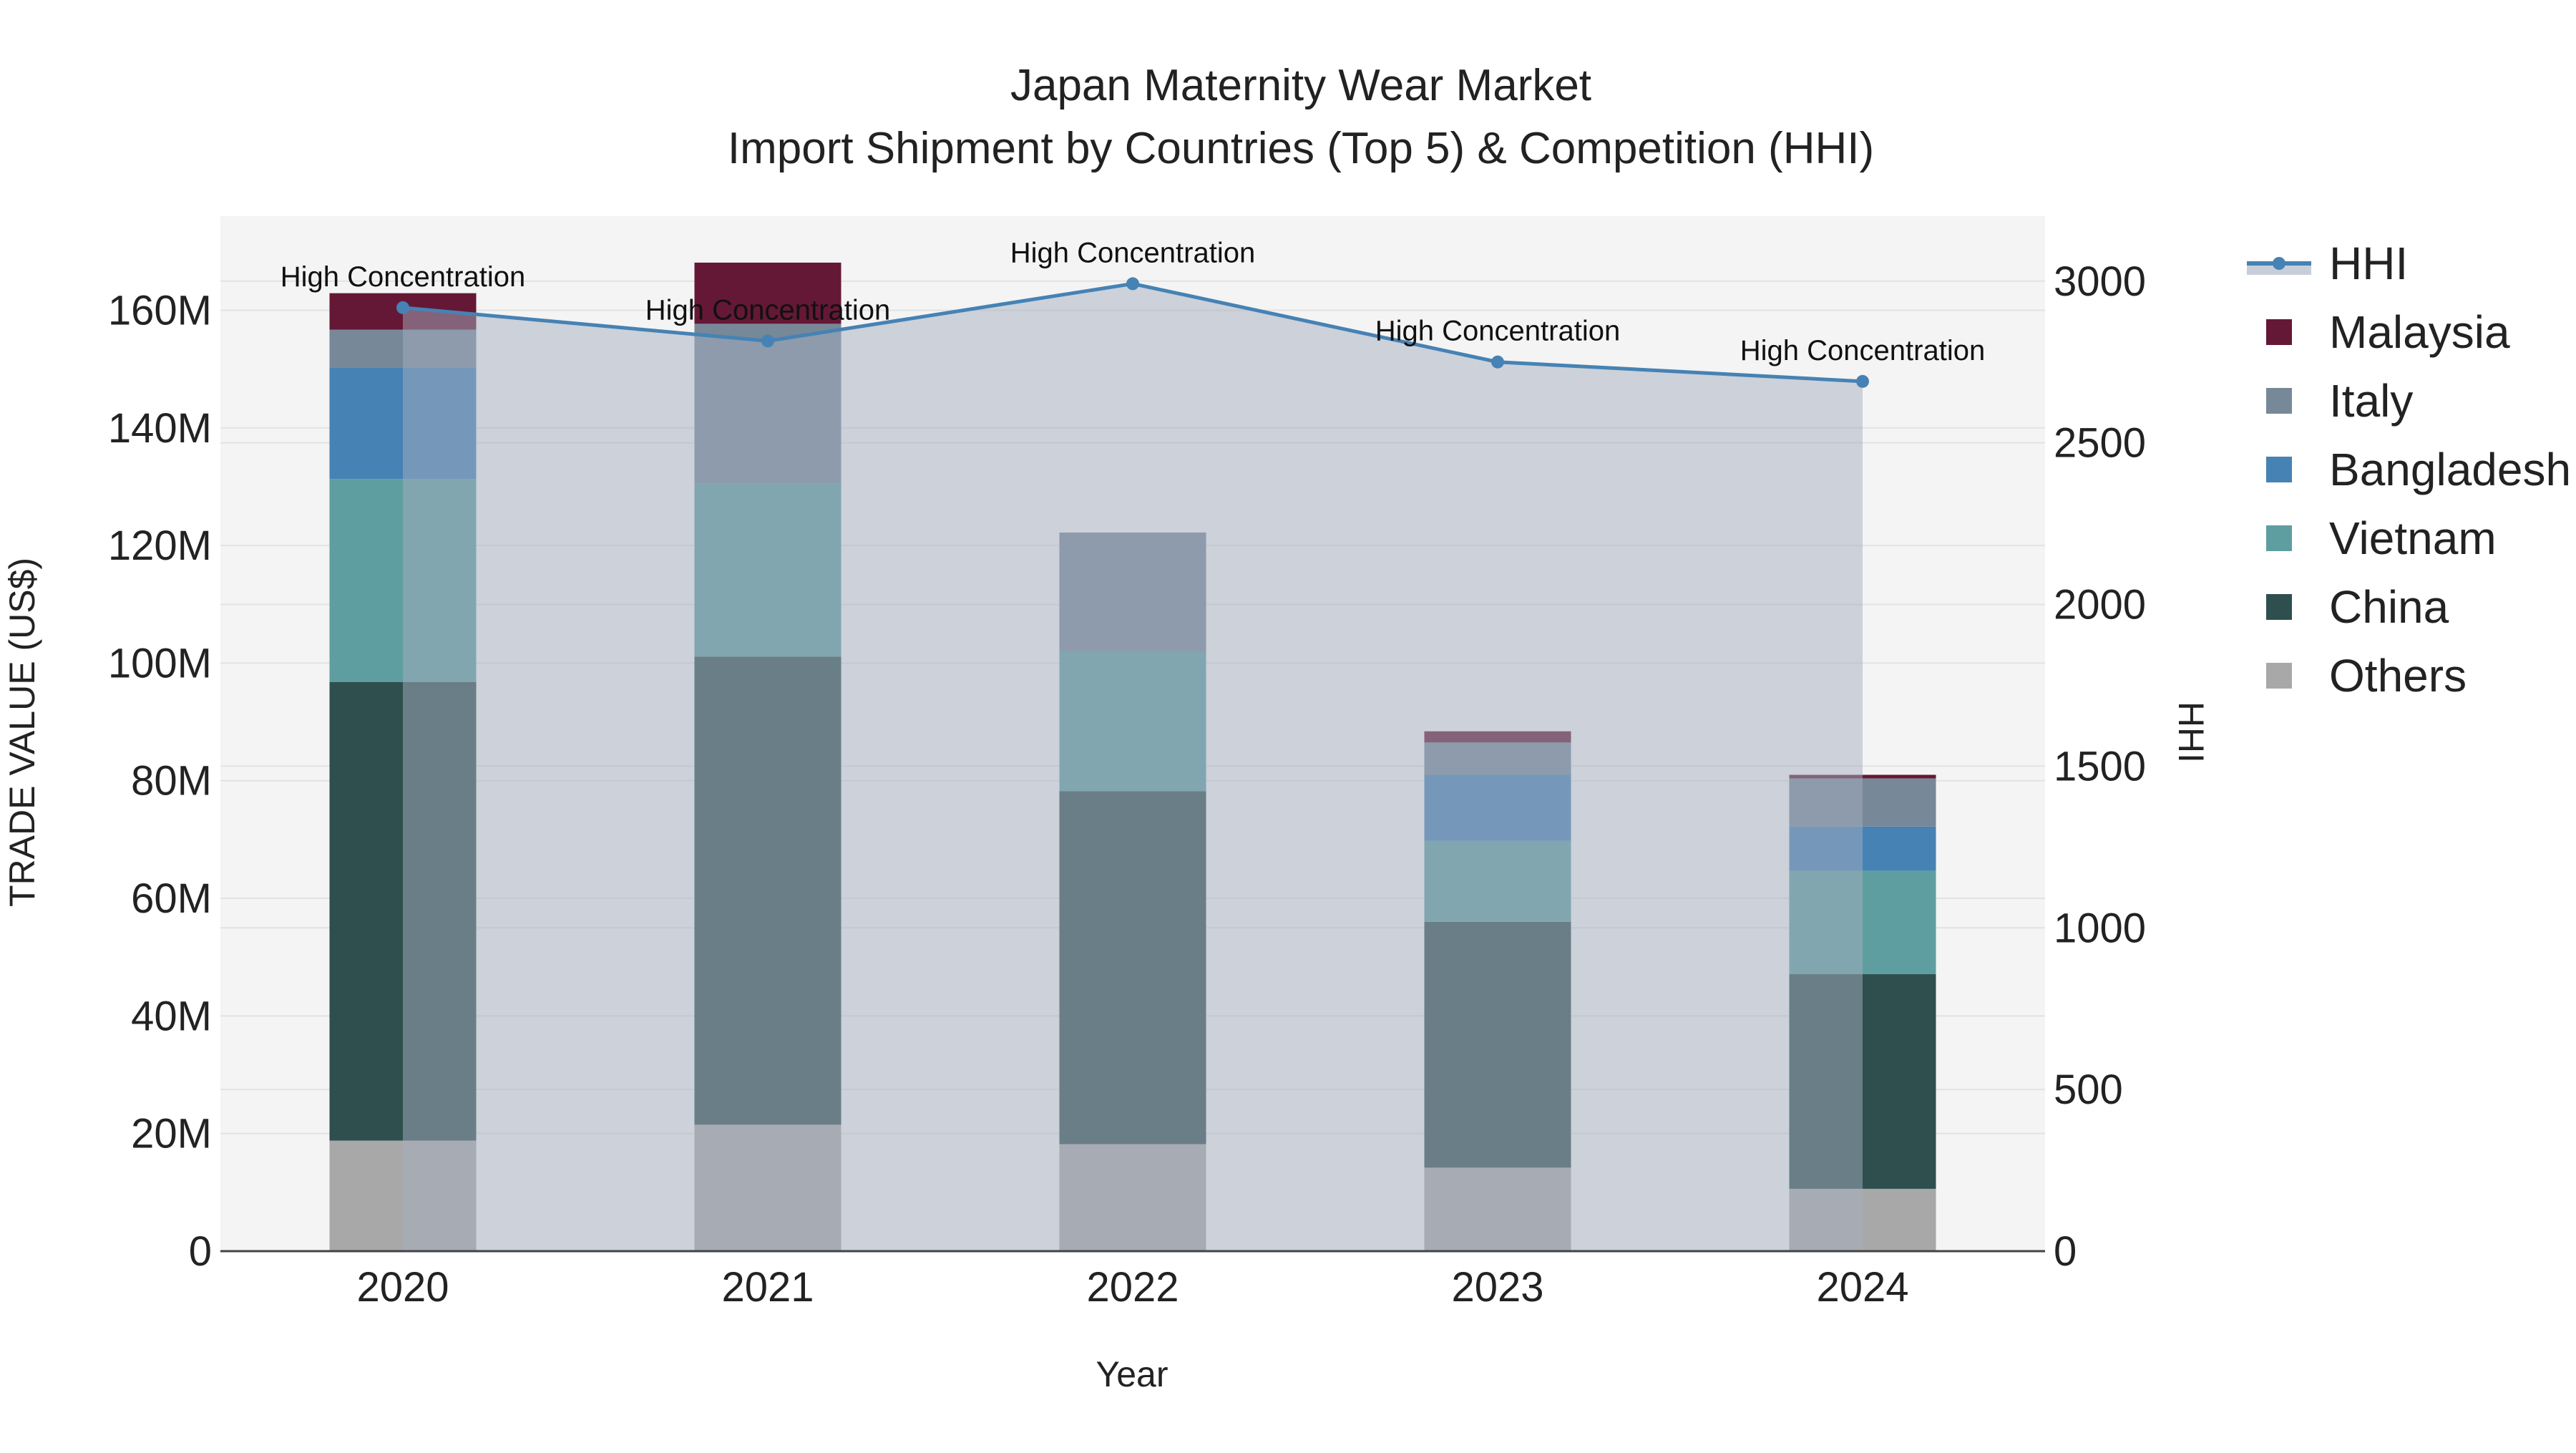 The image size is (2576, 1453). What do you see at coordinates (160, 310) in the screenshot?
I see `y-tick-label: 160M` at bounding box center [160, 310].